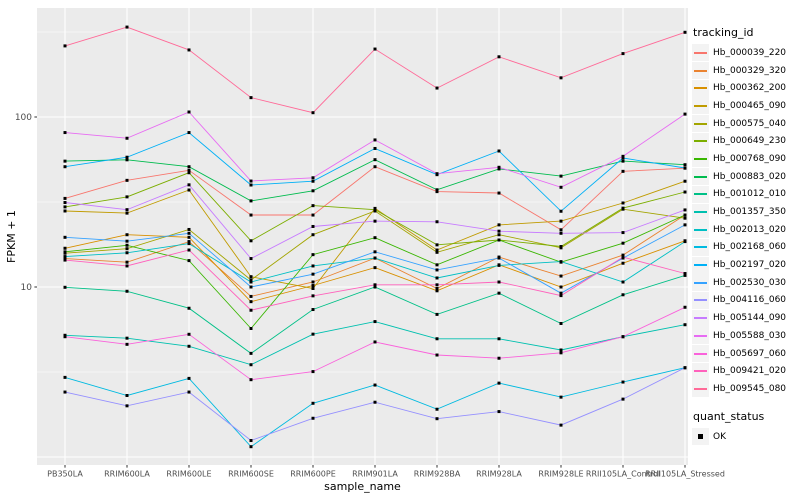  What do you see at coordinates (11, 236) in the screenshot?
I see `y-axis-title: FPKM + 1` at bounding box center [11, 236].